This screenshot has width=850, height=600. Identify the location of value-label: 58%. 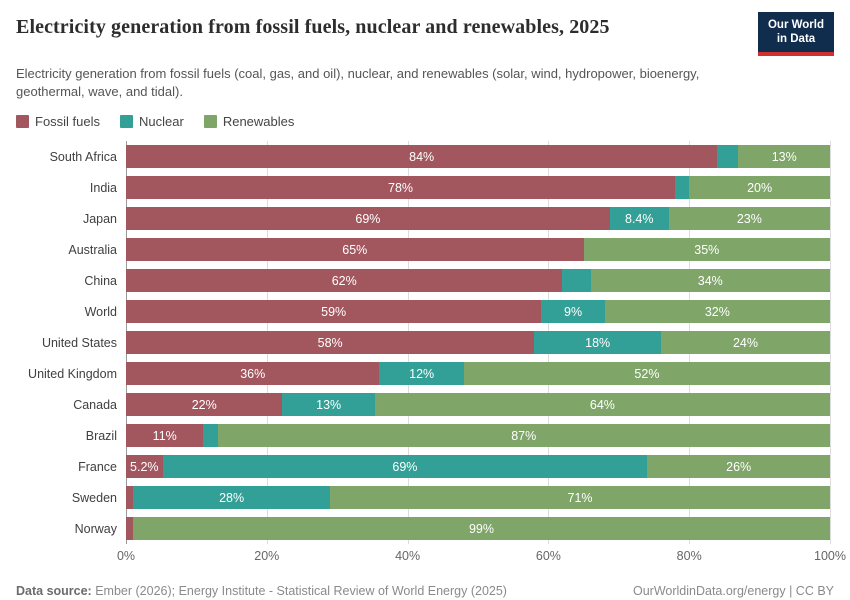
(330, 342).